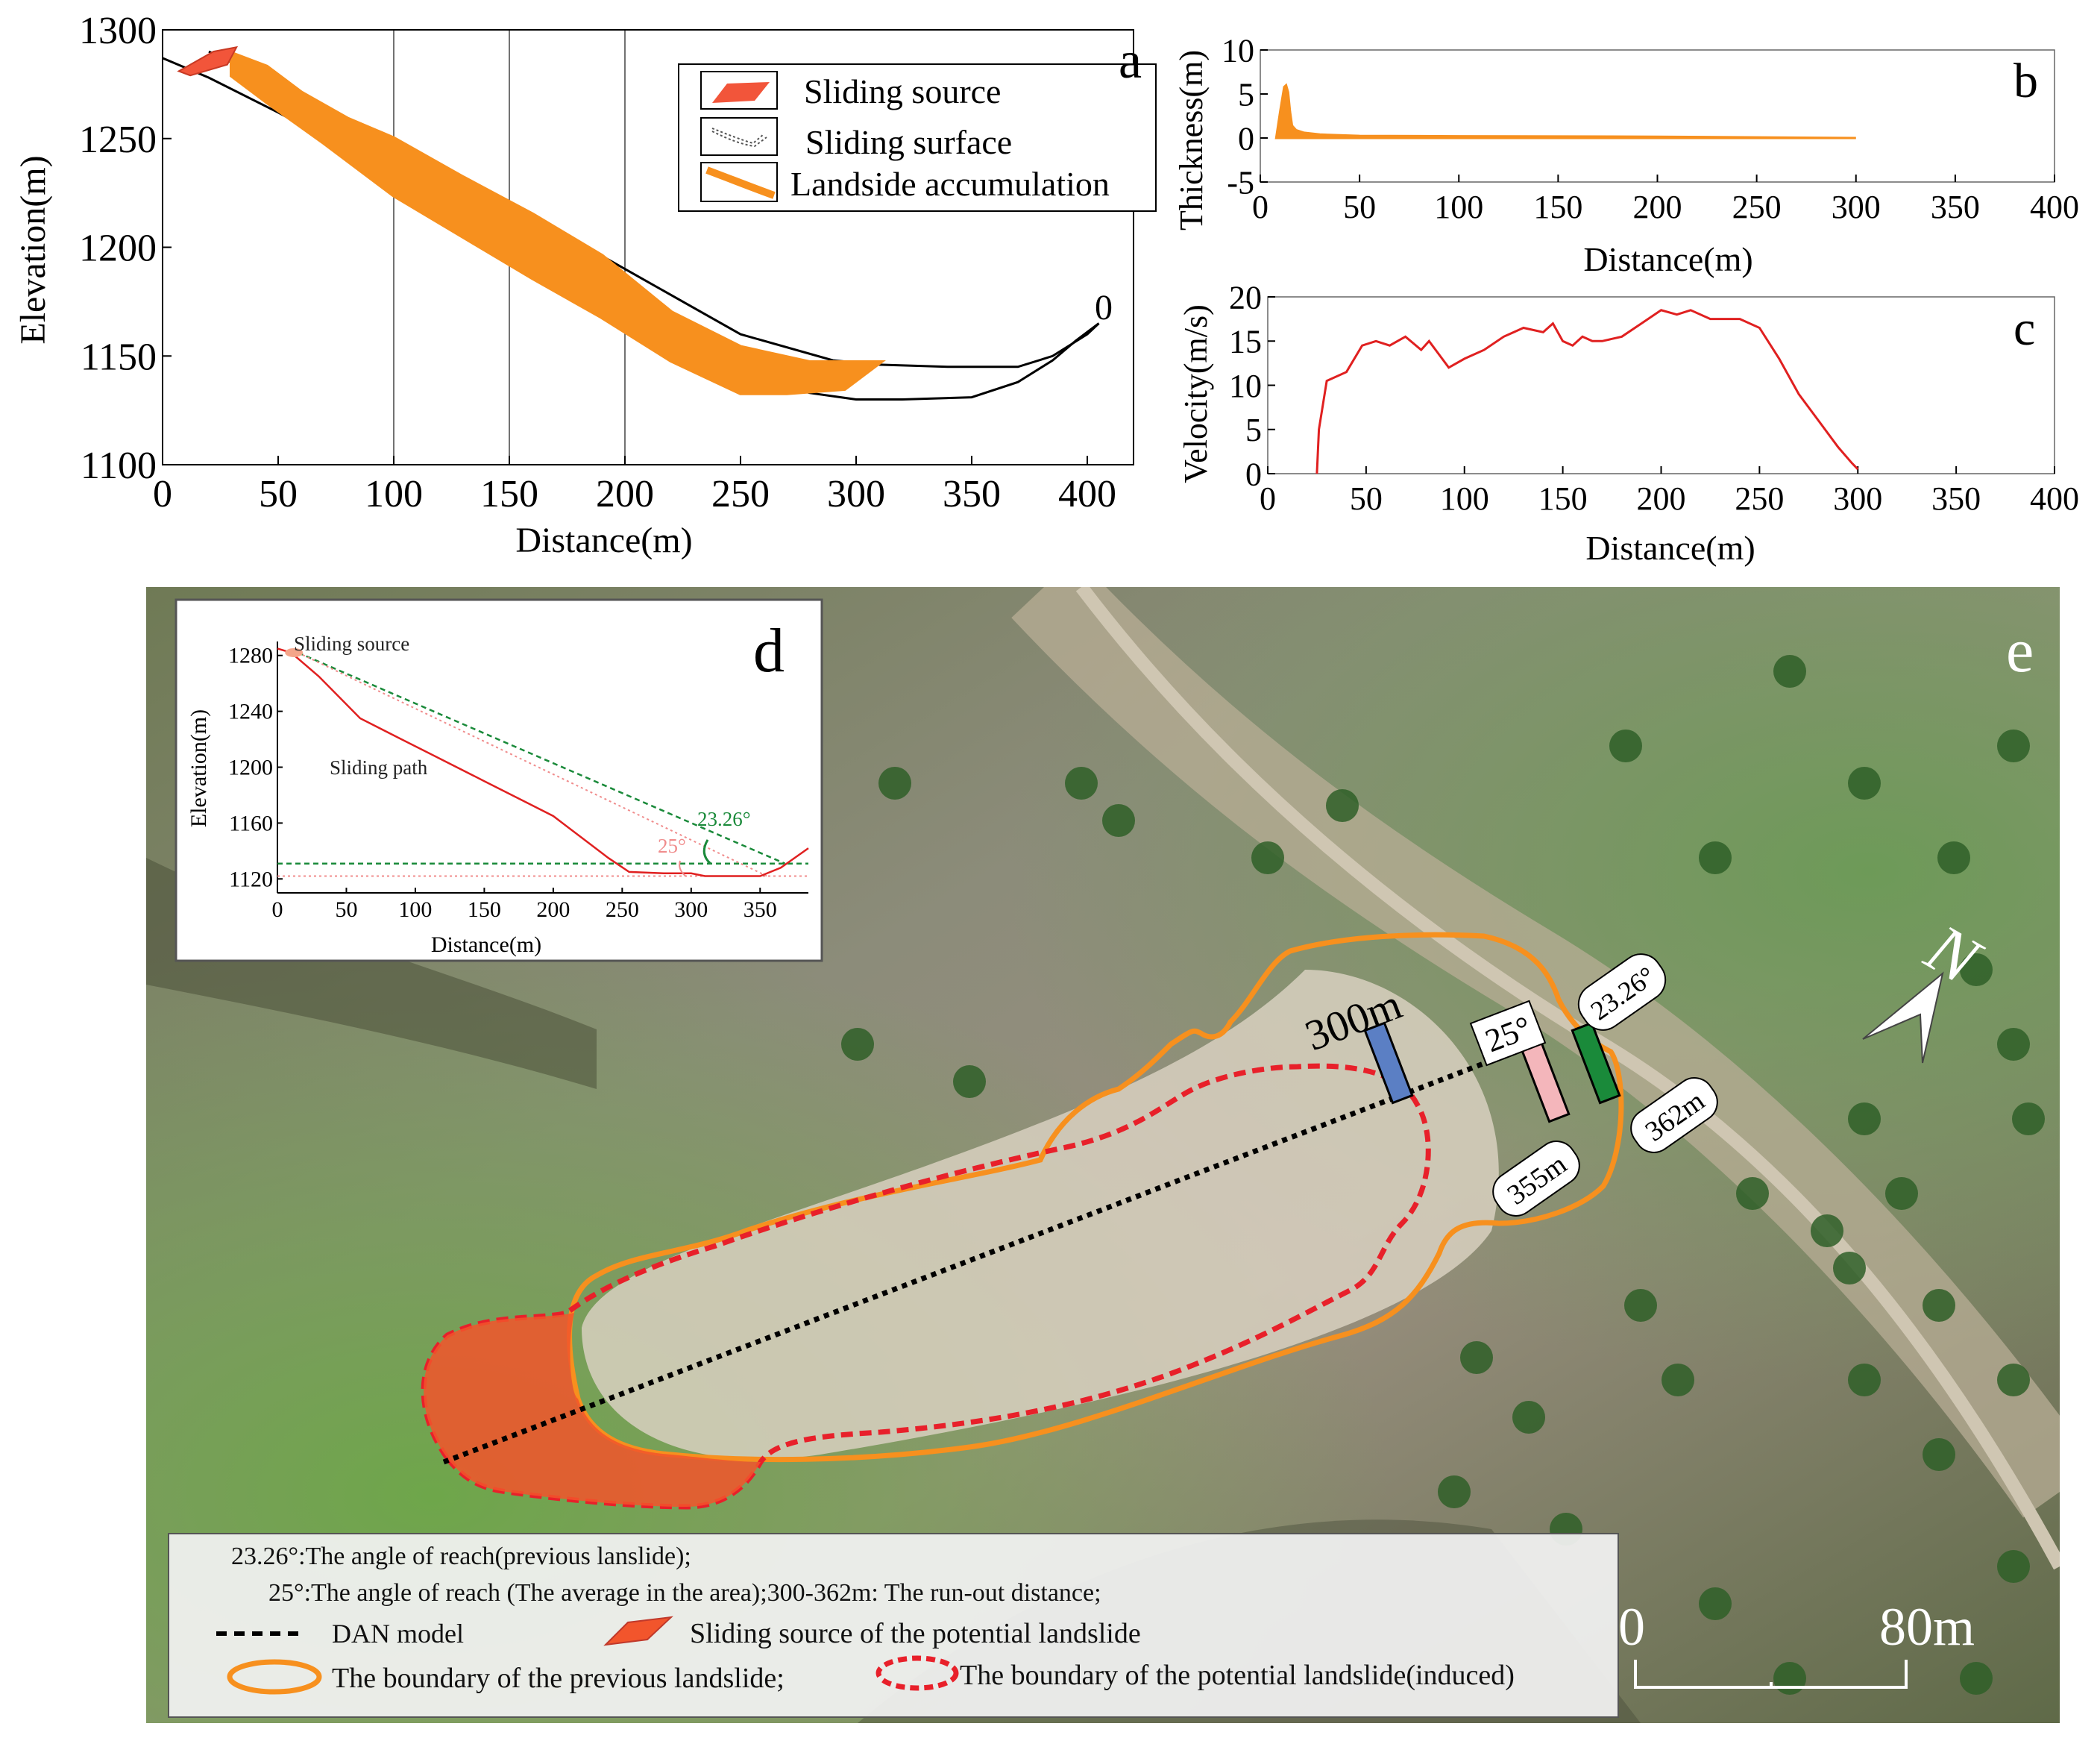 This screenshot has height=1741, width=2100. I want to click on potential-landslide-boundary, so click(926, 1286).